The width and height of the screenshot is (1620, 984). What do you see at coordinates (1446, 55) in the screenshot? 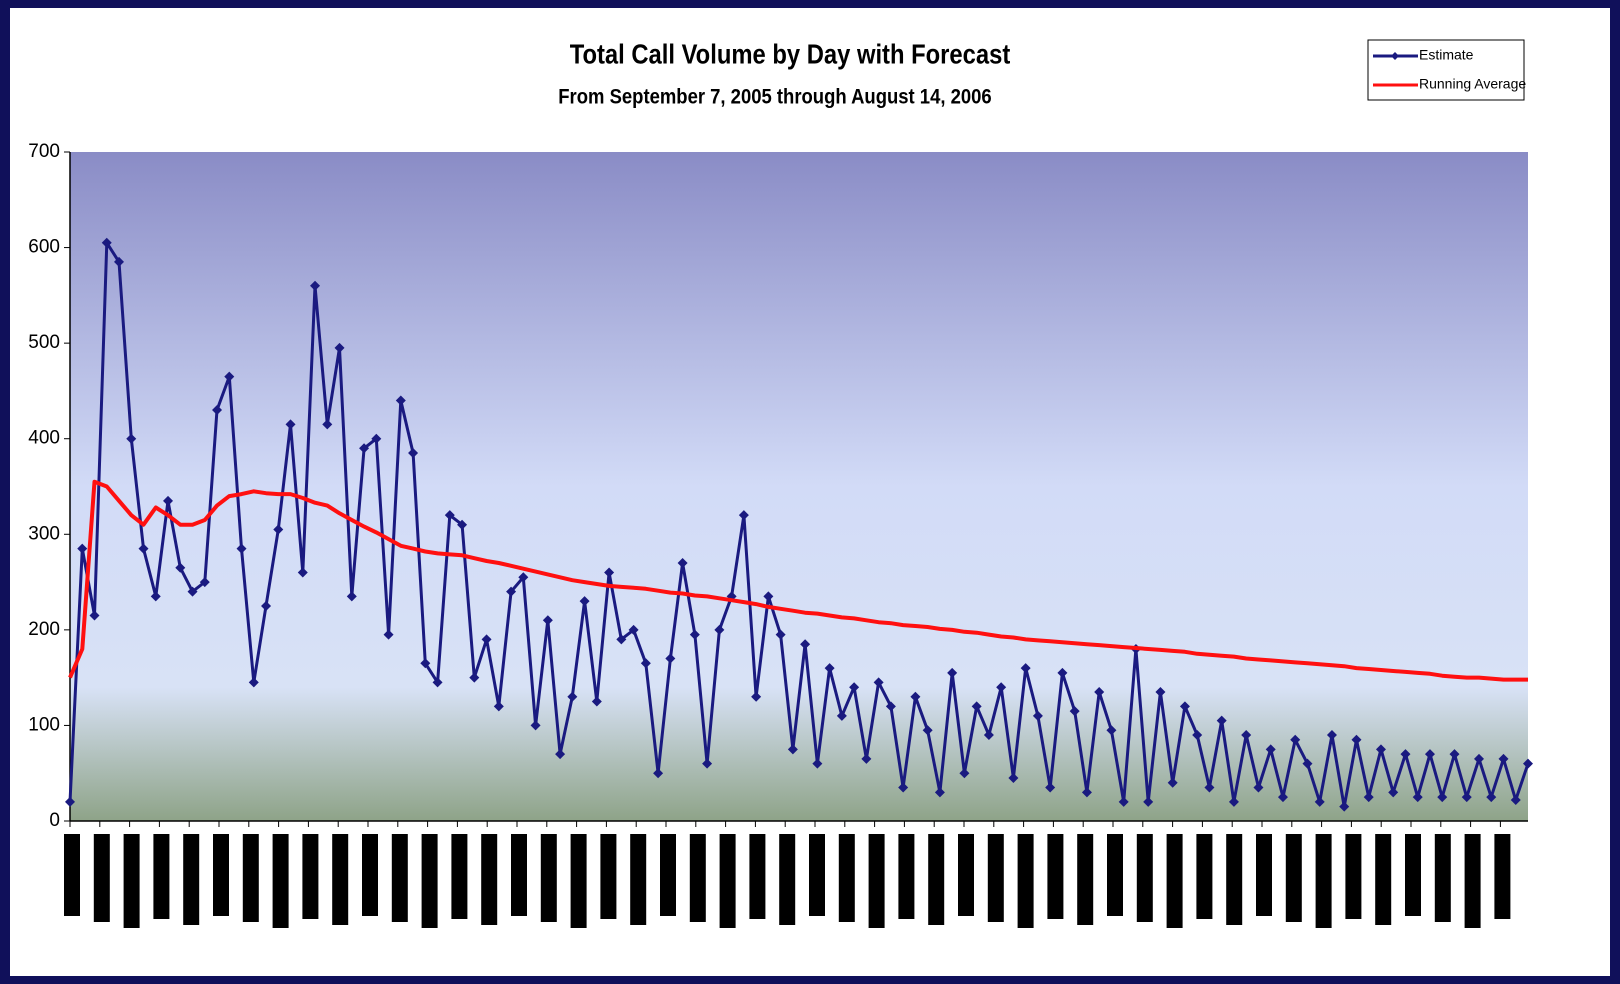
I see `legend-label: Estimate` at bounding box center [1446, 55].